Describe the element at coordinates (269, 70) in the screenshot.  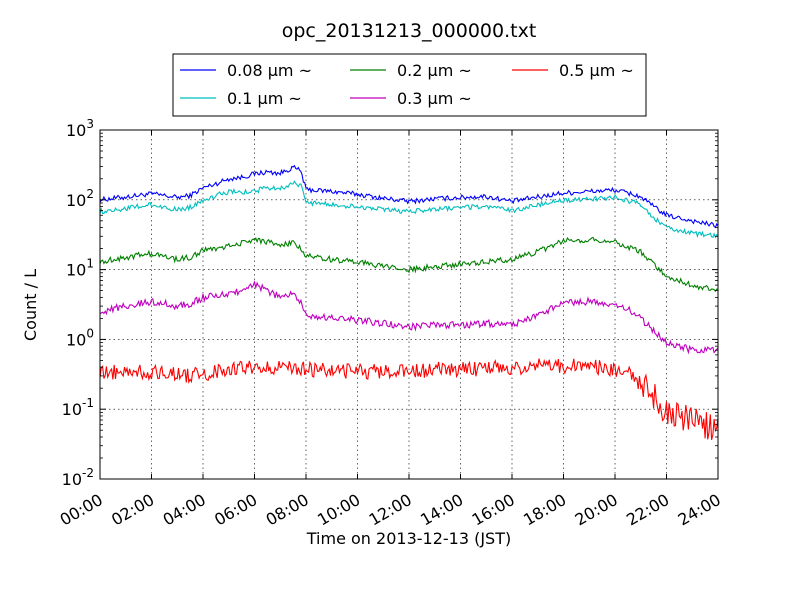
I see `legend-label: 0.08 μm ~` at that location.